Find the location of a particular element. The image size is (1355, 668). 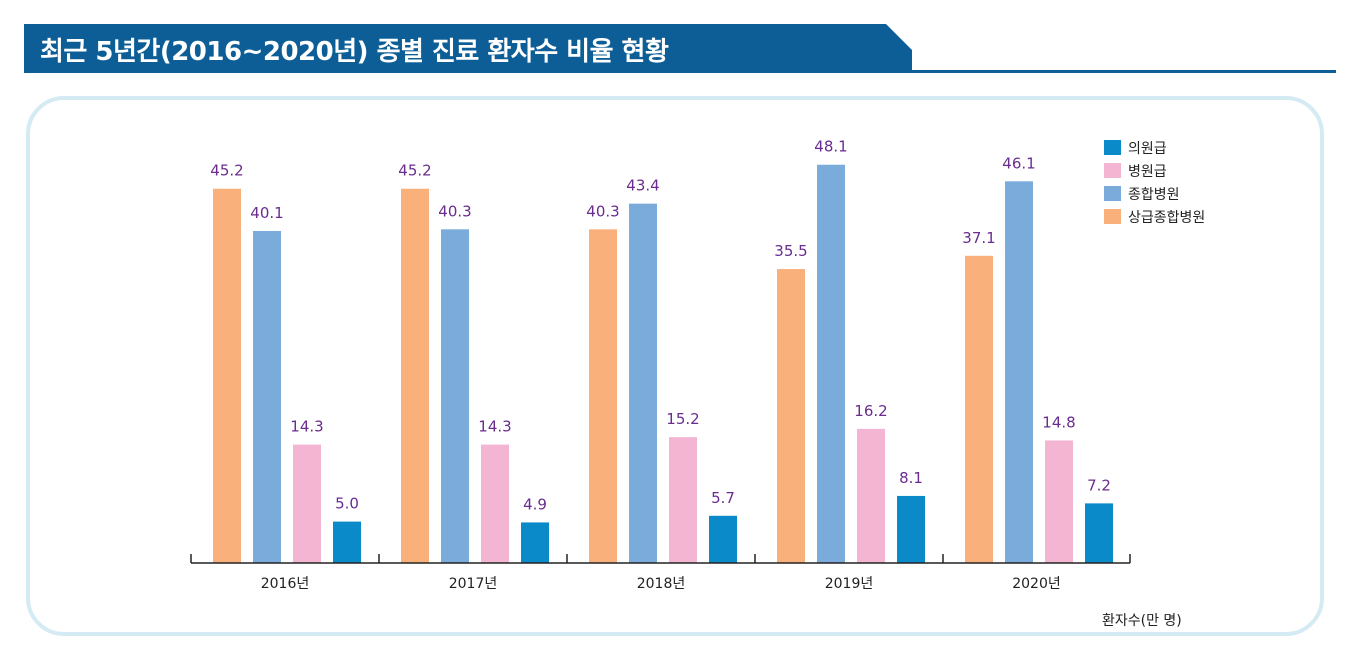

bar-2020년-의원급 is located at coordinates (1099, 533).